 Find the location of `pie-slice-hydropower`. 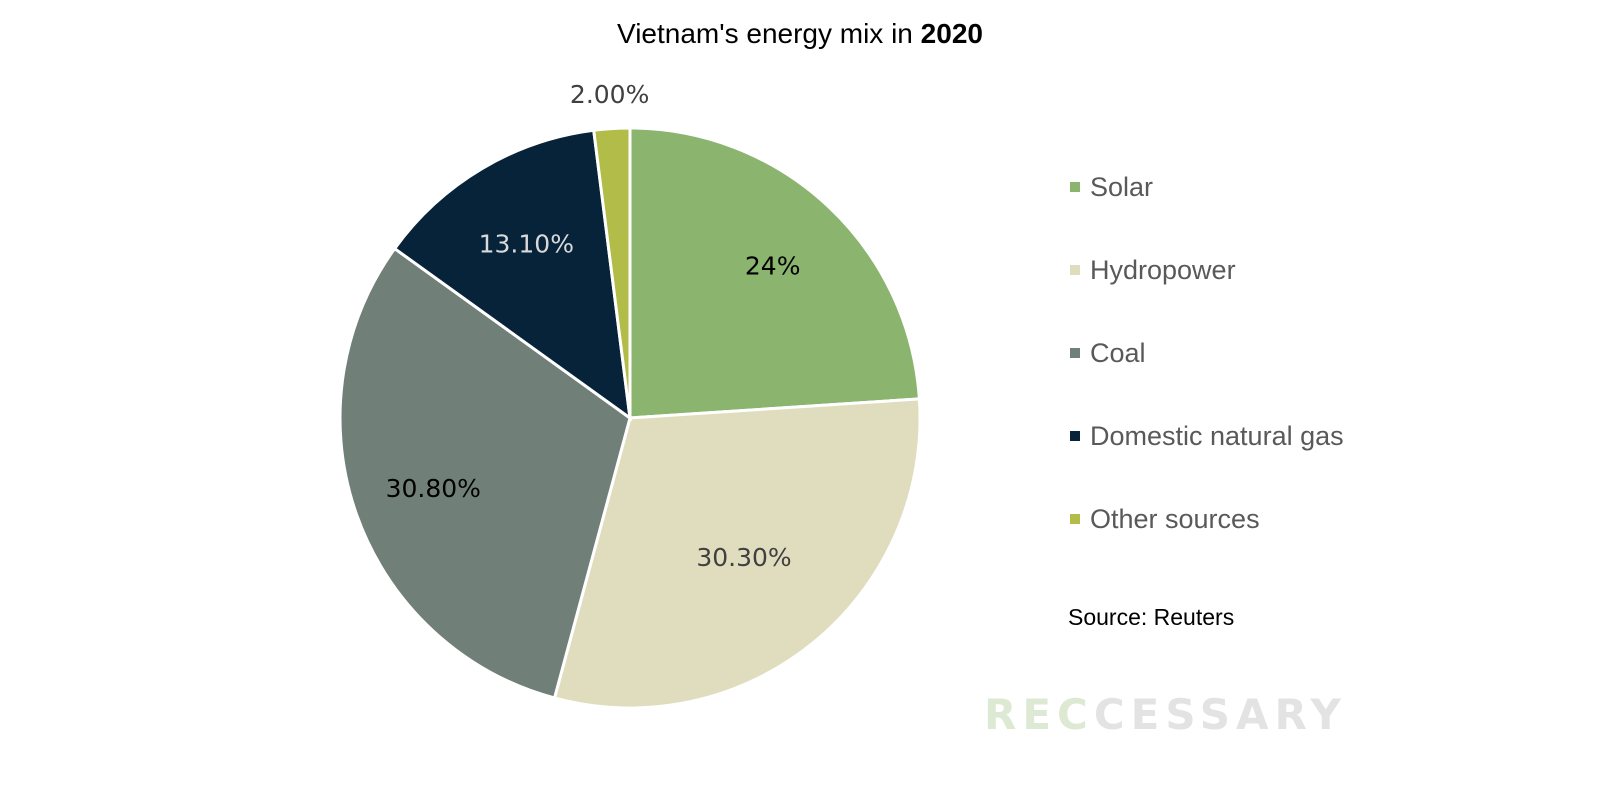

pie-slice-hydropower is located at coordinates (737, 553).